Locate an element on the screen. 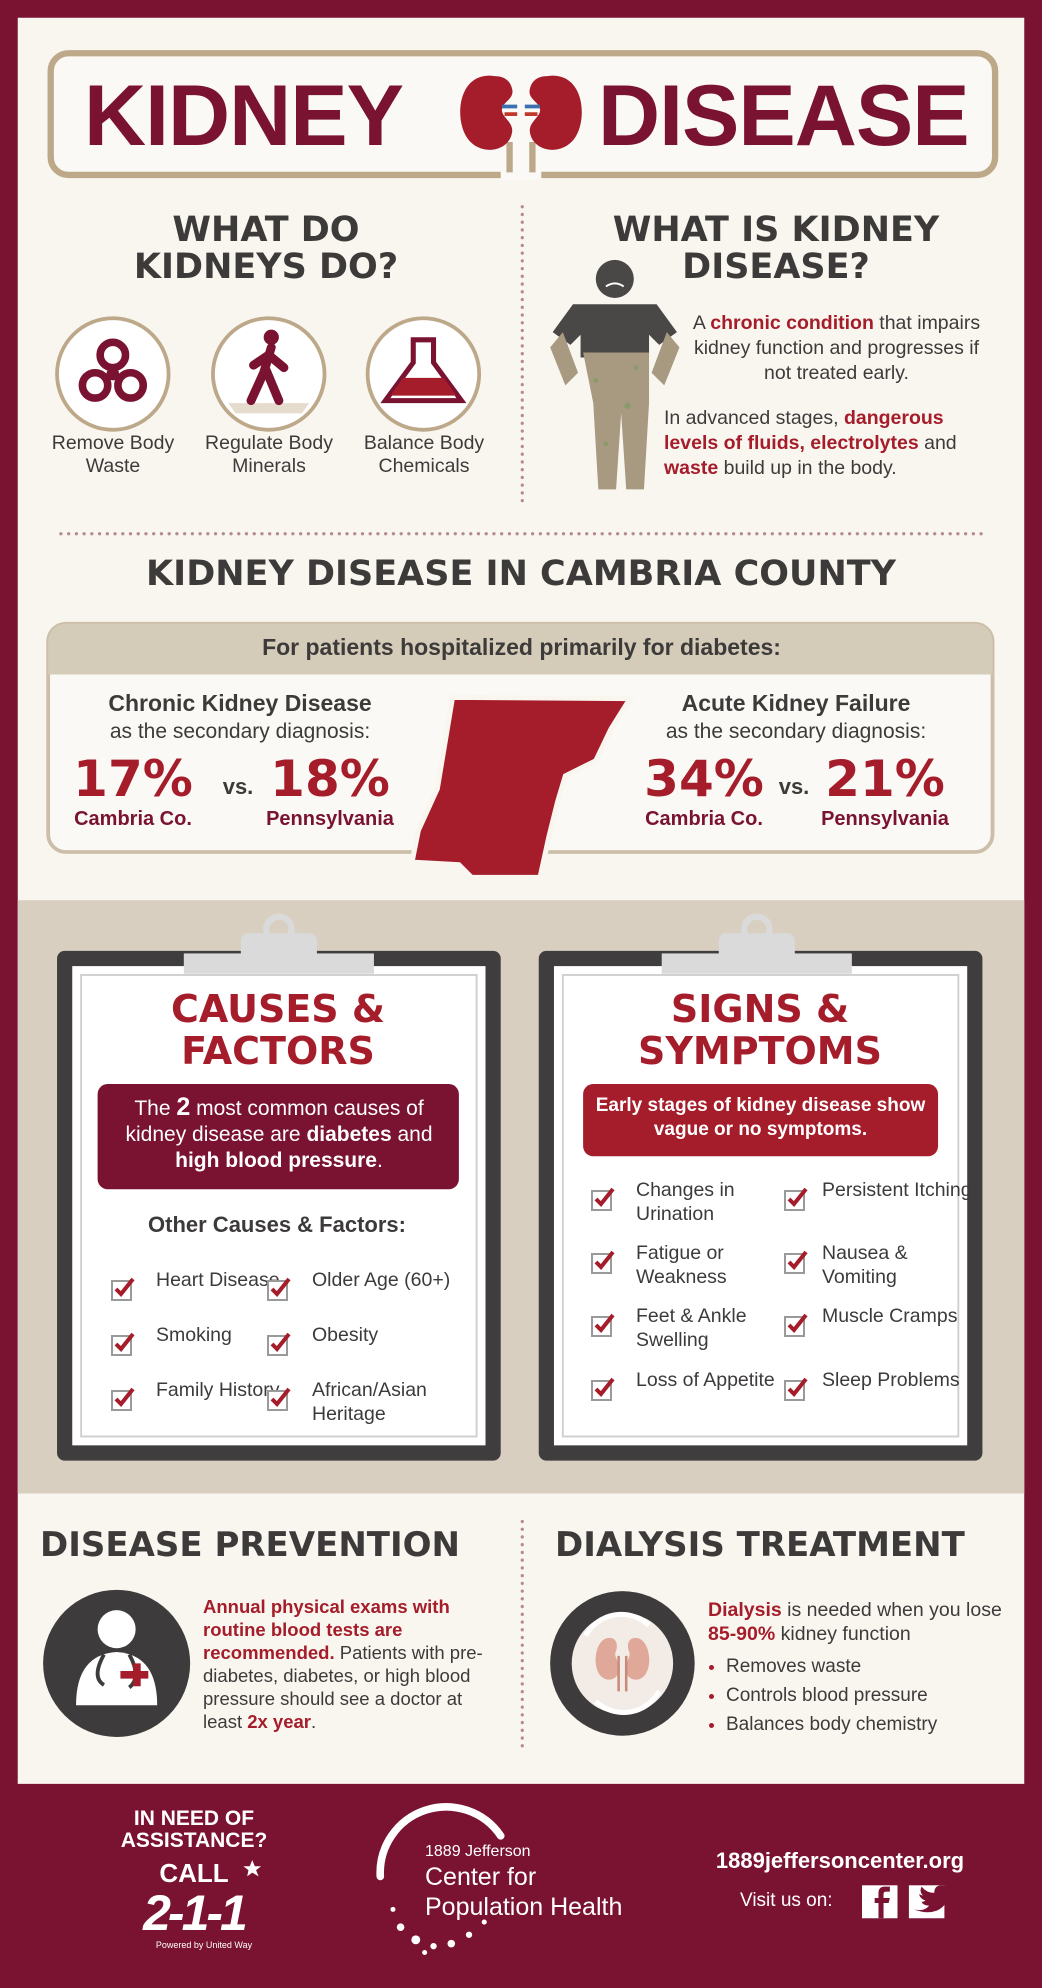  section-title: DIALYSIS TREATMENT is located at coordinates (760, 1545).